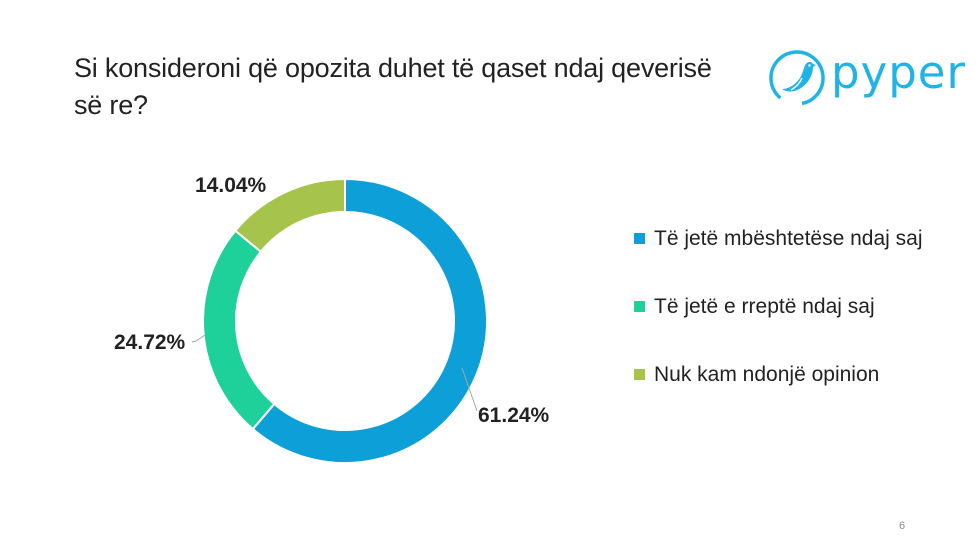 This screenshot has height=551, width=980. I want to click on legend-label-1: Të jetë e rreptë ndaj saj, so click(764, 306).